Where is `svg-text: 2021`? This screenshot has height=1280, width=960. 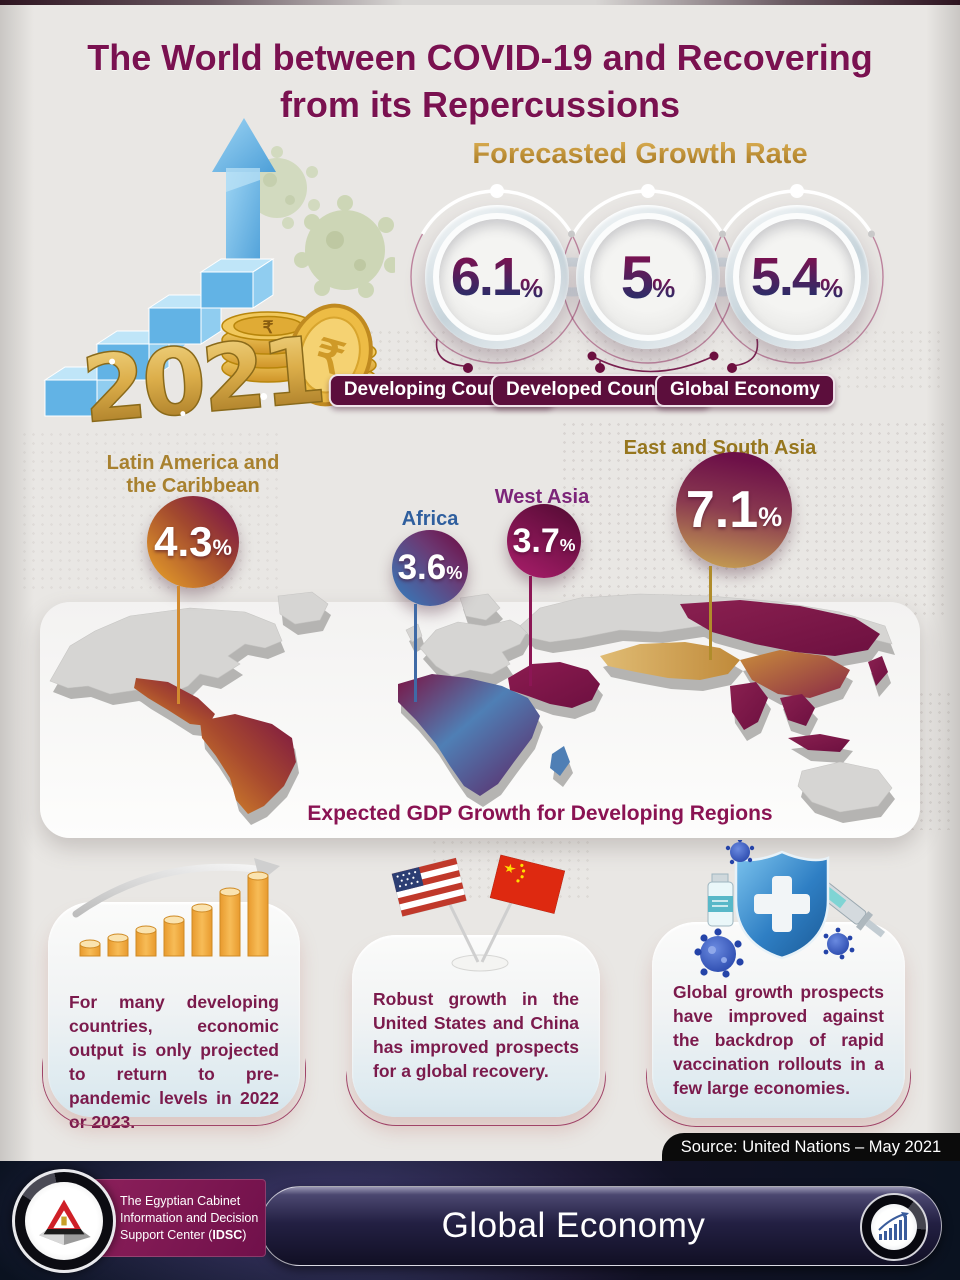
svg-text: 2021 is located at coordinates (202, 371).